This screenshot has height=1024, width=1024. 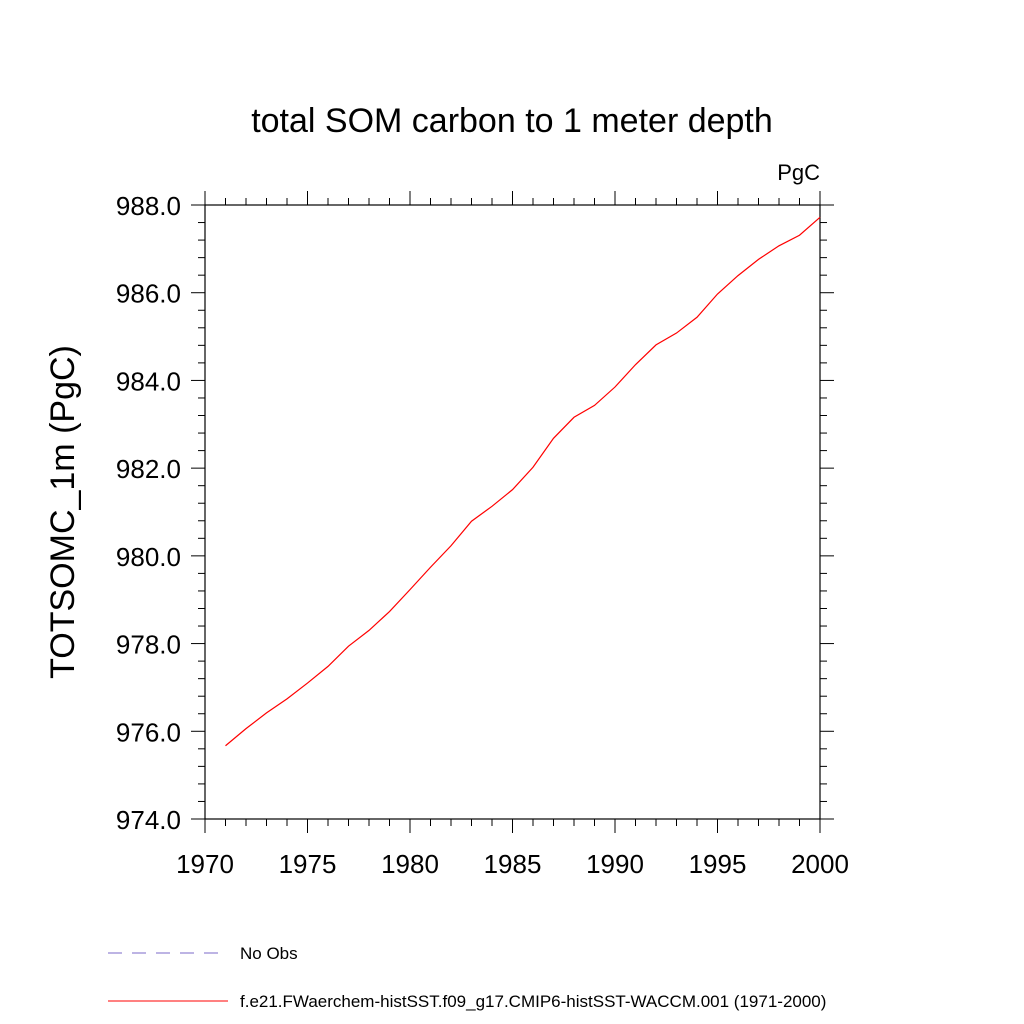 What do you see at coordinates (148, 513) in the screenshot?
I see `y-tick-labels: 974.0 976.0 978.0 980.0 982.0 984.0 986.0 988.0` at bounding box center [148, 513].